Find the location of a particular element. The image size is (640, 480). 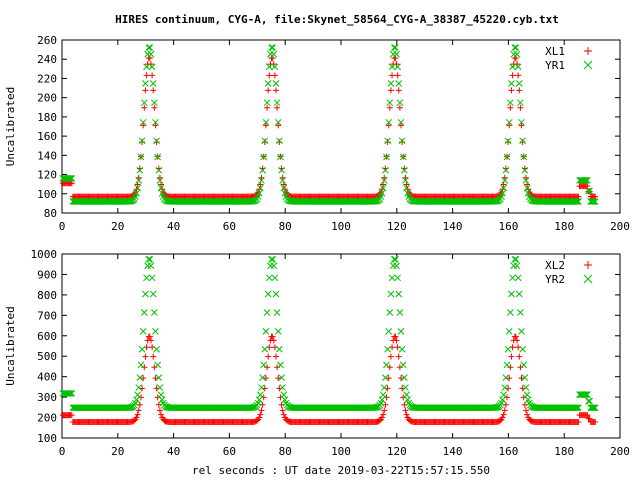

x-tick-label: 40 is located at coordinates (173, 451).